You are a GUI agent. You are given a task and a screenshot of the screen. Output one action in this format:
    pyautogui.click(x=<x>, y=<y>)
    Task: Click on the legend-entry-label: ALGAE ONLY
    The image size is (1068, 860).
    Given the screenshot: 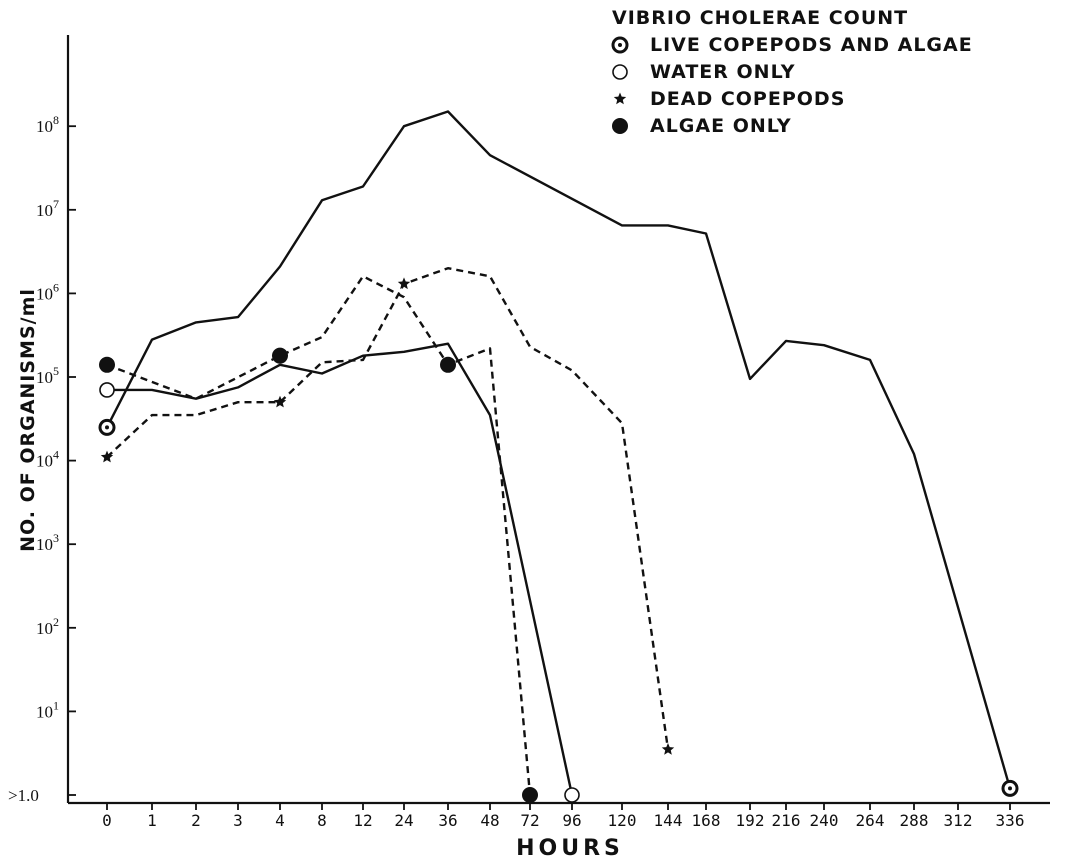 What is the action you would take?
    pyautogui.click(x=721, y=126)
    